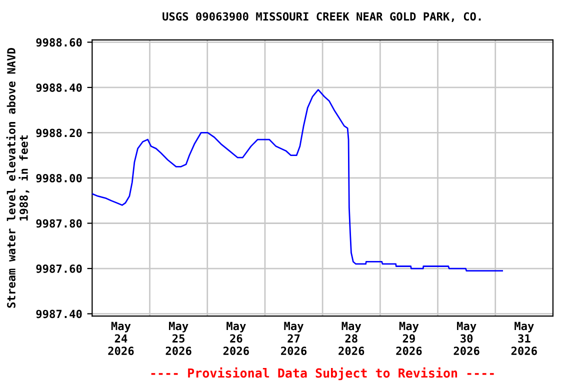 This screenshot has width=576, height=384. I want to click on text: ---- Provisional Data Subject to Revision ----, so click(322, 373).